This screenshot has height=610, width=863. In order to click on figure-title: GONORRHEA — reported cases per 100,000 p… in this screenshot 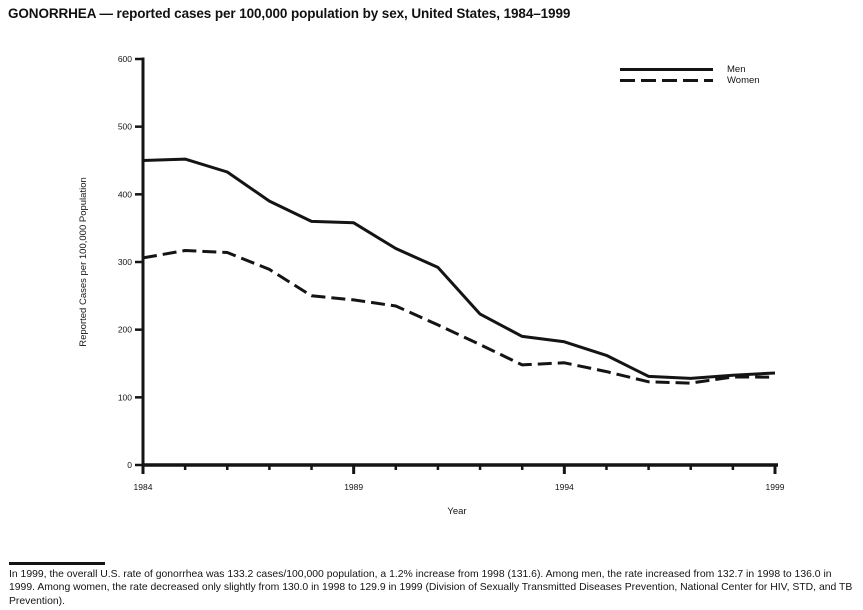, I will do `click(289, 13)`.